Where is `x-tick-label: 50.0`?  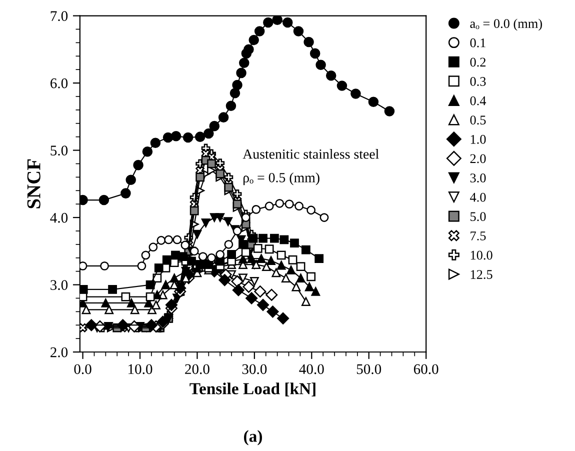 x-tick-label: 50.0 is located at coordinates (369, 369).